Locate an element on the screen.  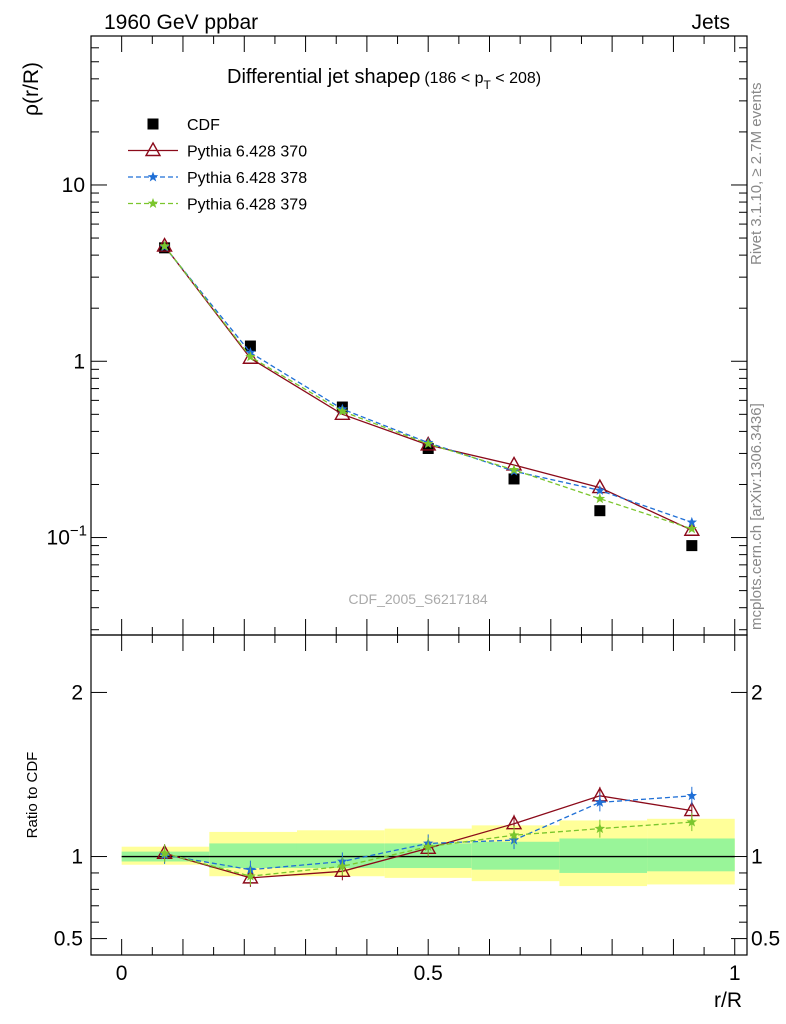
ratio-y-tick-label-right: 1 is located at coordinates (757, 857).